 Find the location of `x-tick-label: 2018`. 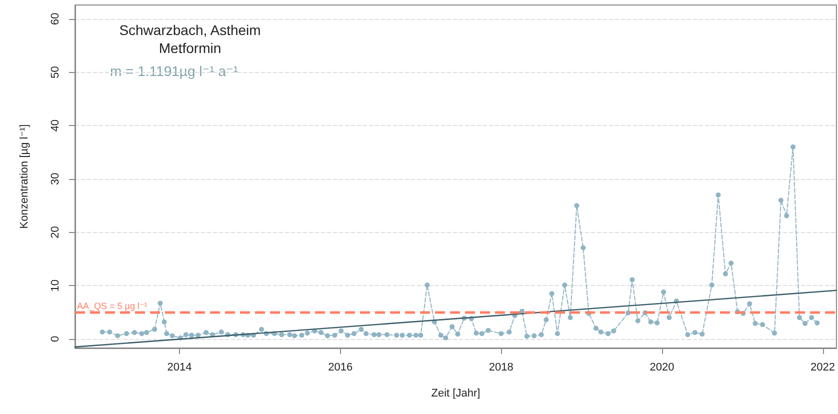

x-tick-label: 2018 is located at coordinates (501, 368).